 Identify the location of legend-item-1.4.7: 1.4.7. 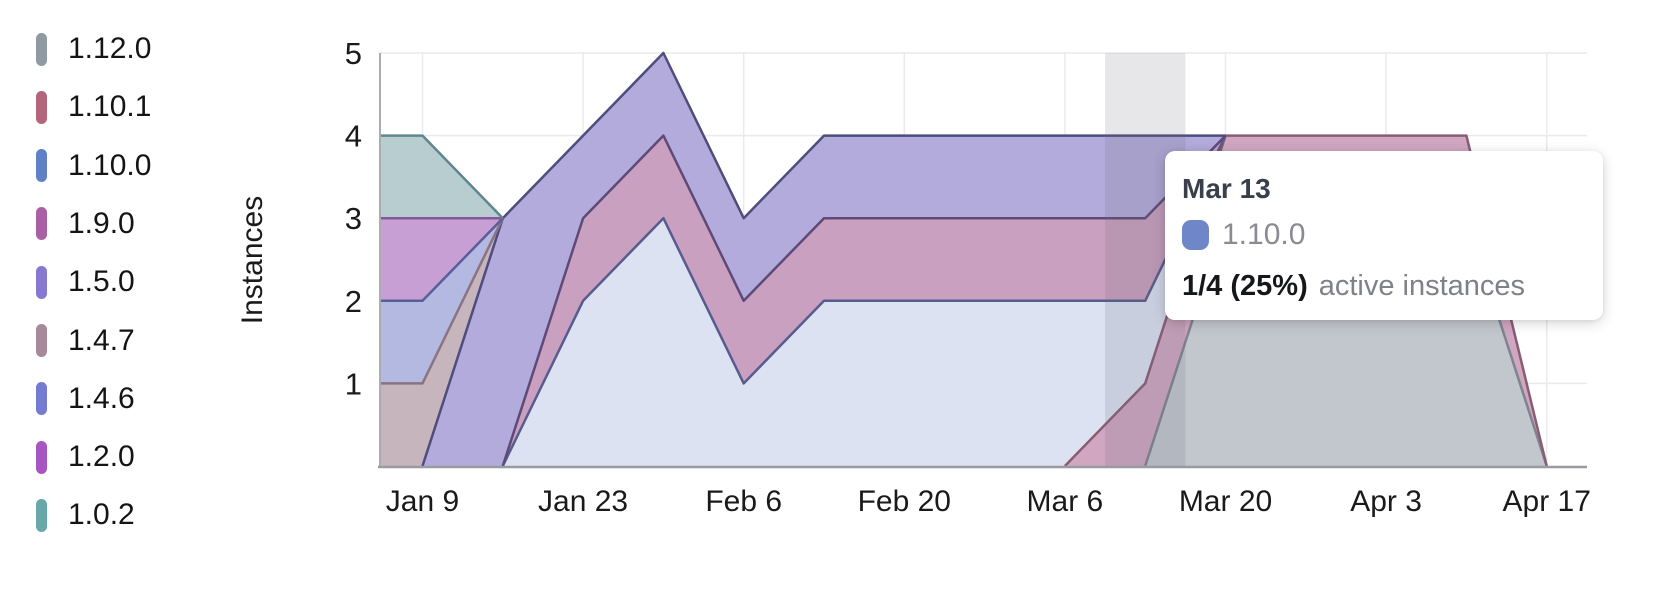
(85, 341).